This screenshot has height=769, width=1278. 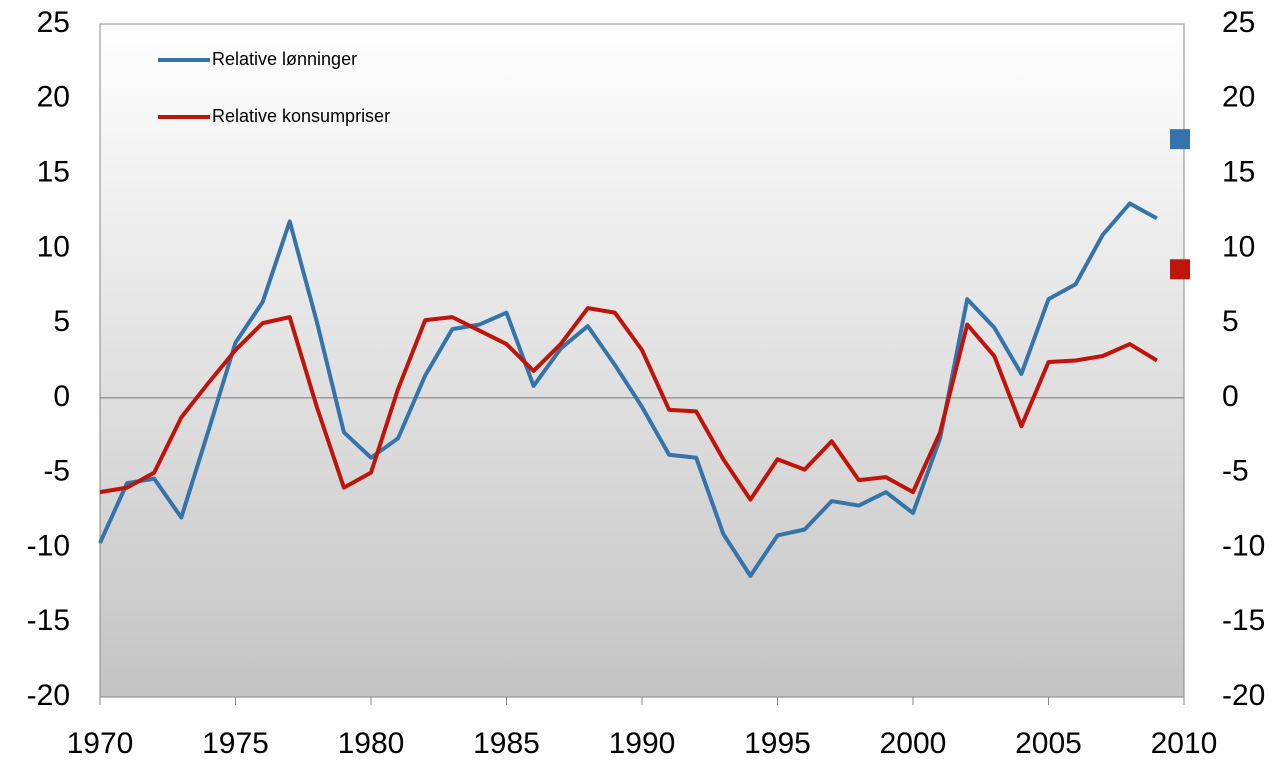 I want to click on y2-tick-label: 15, so click(x=1238, y=171).